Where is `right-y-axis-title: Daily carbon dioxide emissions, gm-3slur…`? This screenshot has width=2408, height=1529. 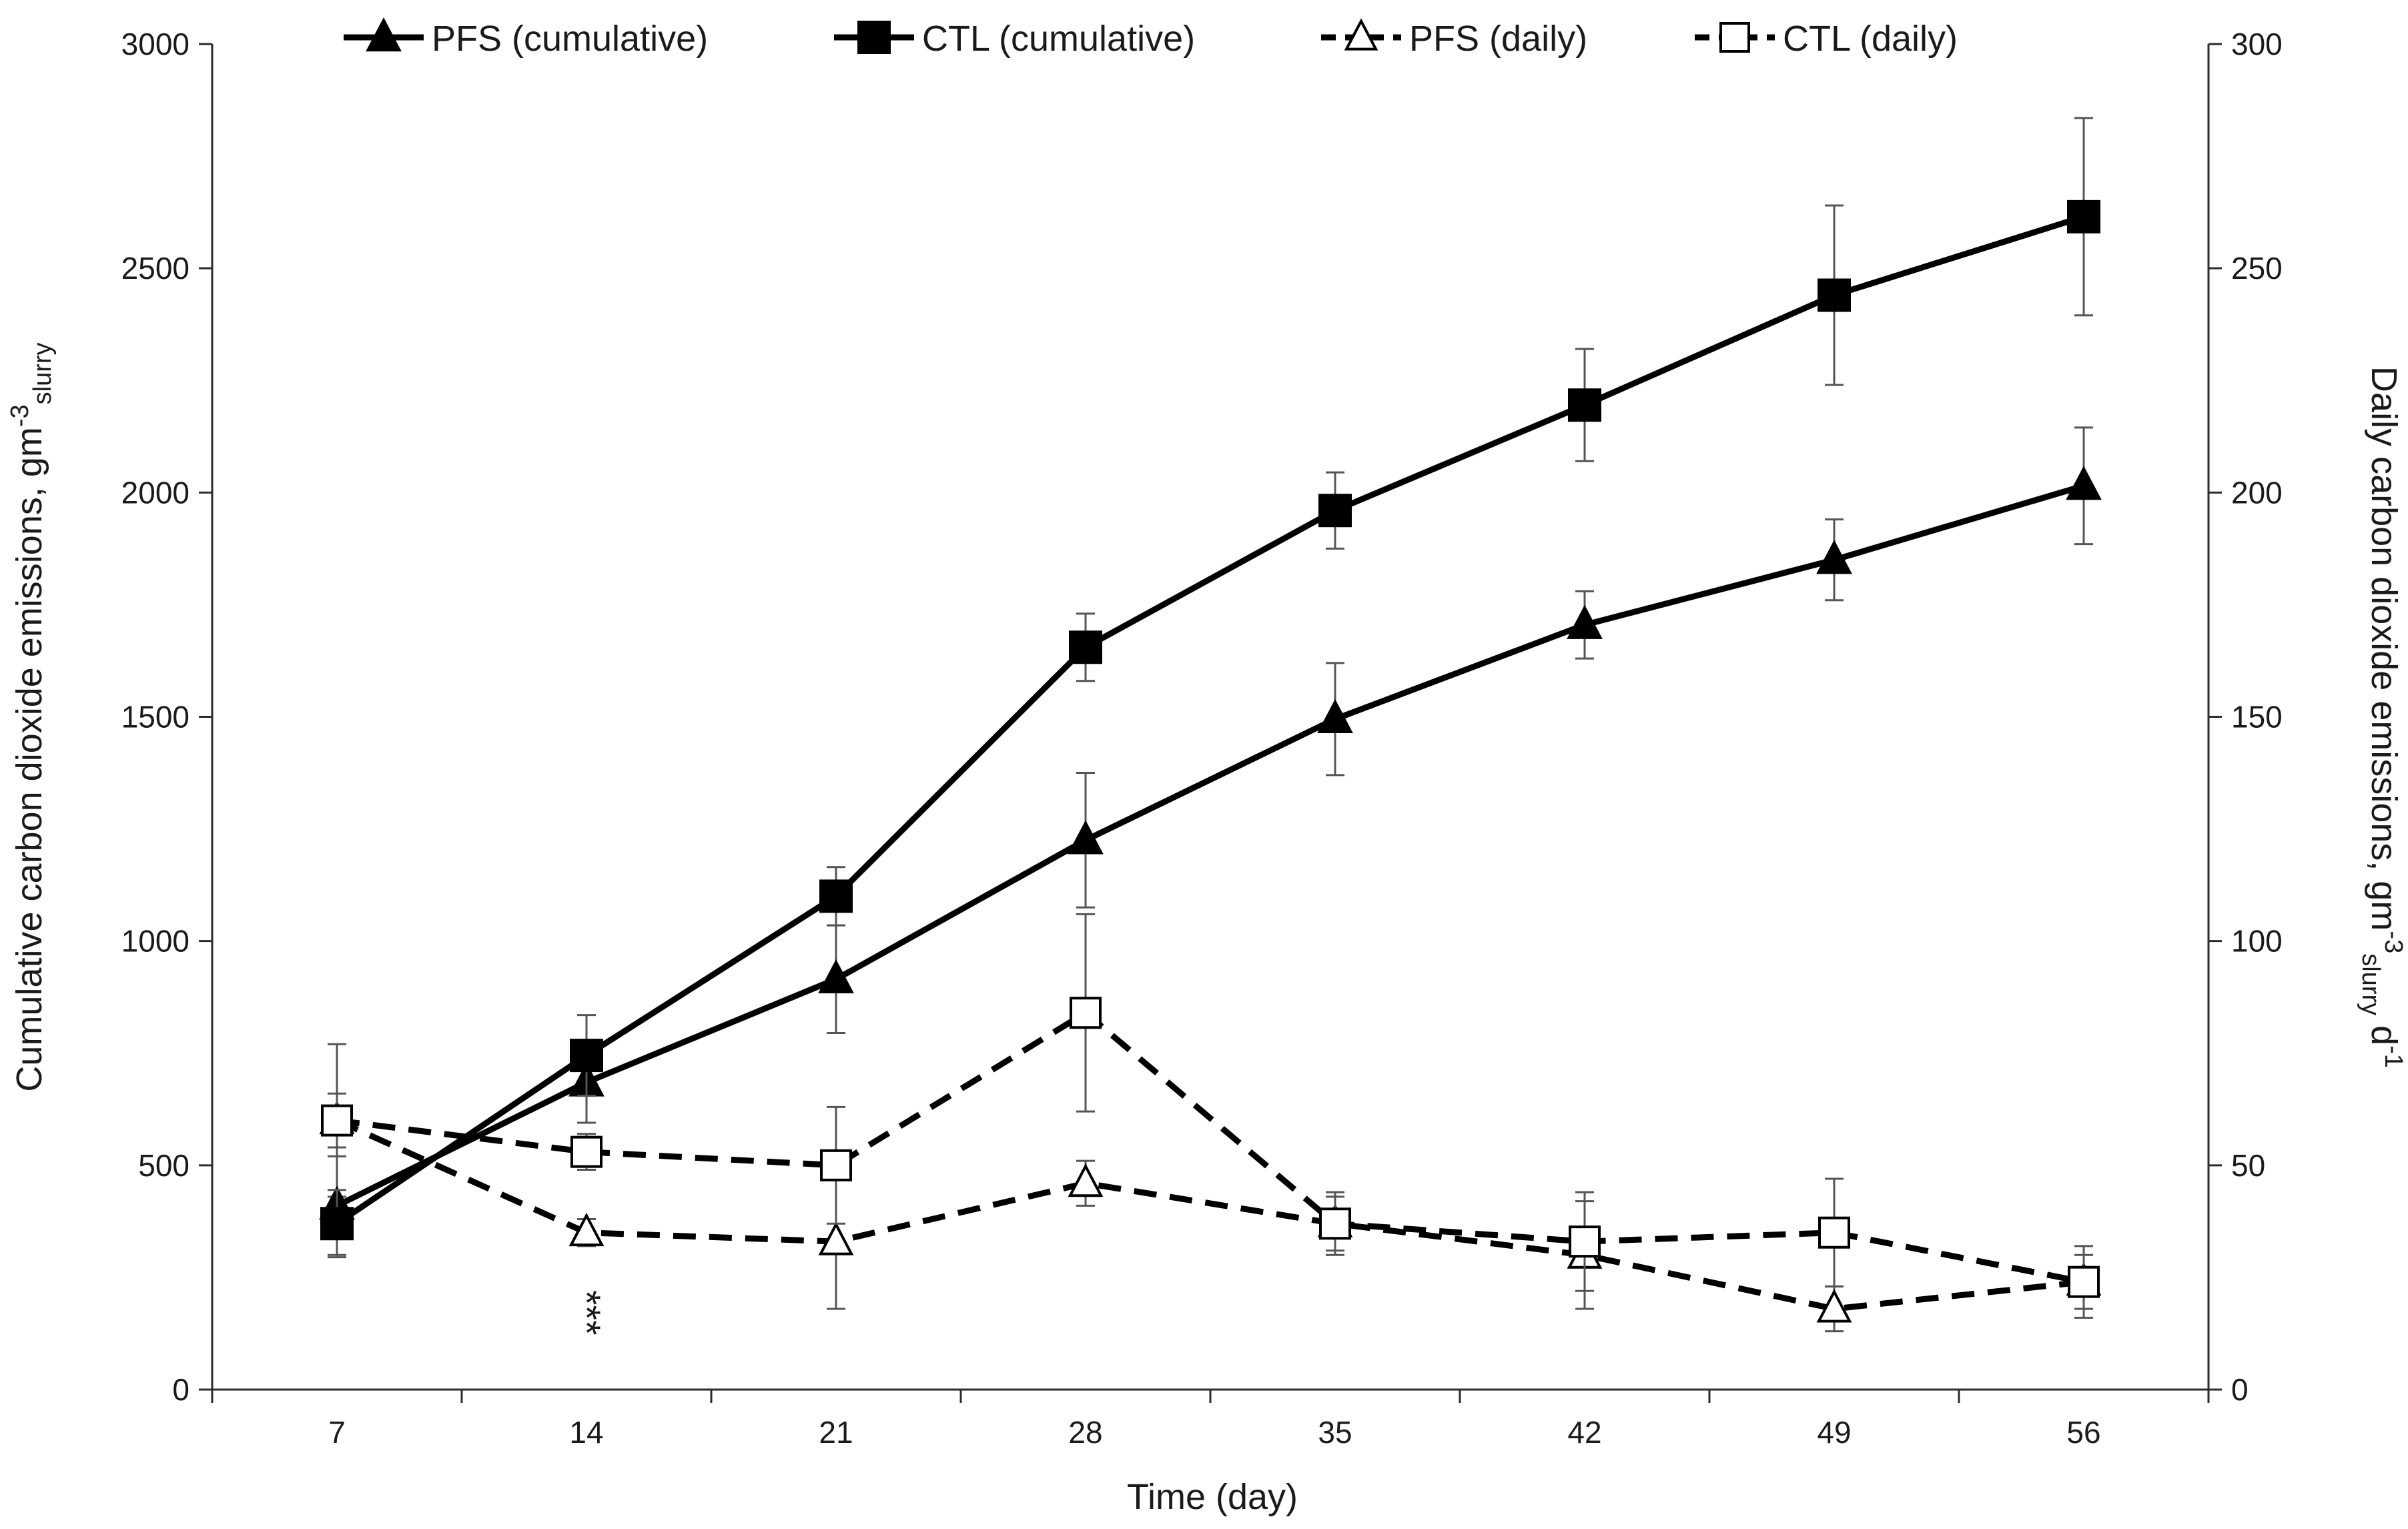 right-y-axis-title: Daily carbon dioxide emissions, gm-3slur… is located at coordinates (2382, 717).